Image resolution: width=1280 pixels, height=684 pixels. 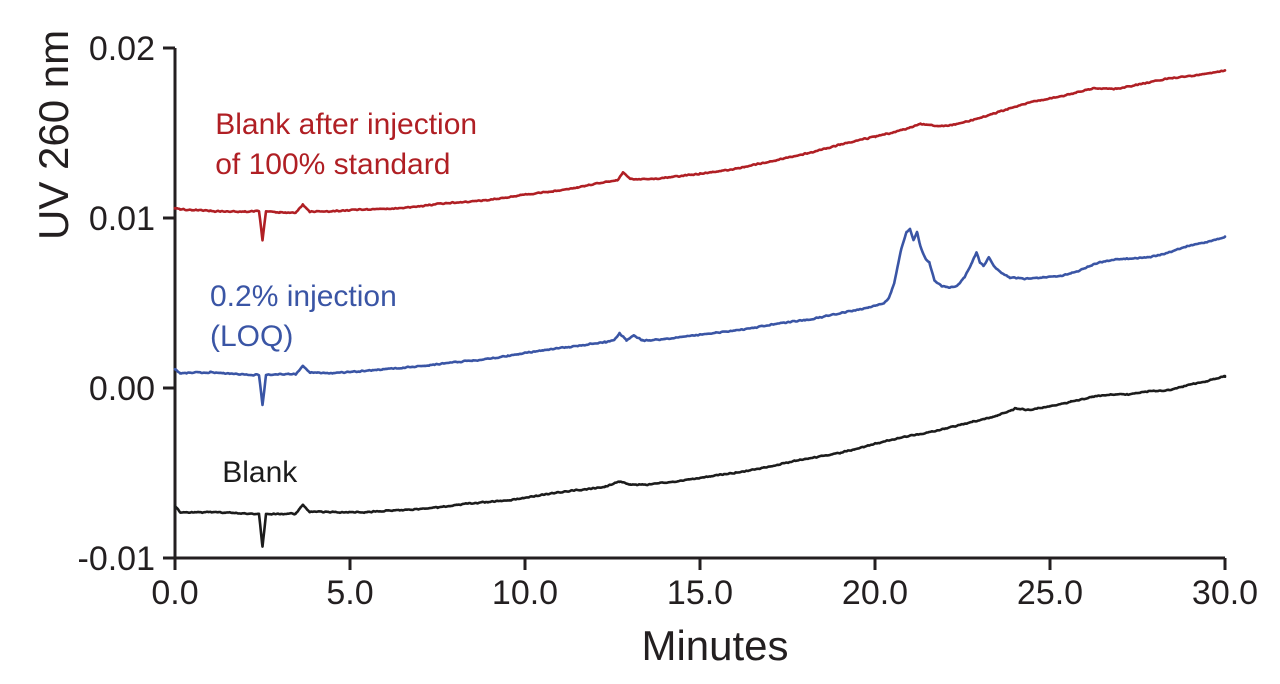 What do you see at coordinates (122, 389) in the screenshot?
I see `y-tick-label: 0.00` at bounding box center [122, 389].